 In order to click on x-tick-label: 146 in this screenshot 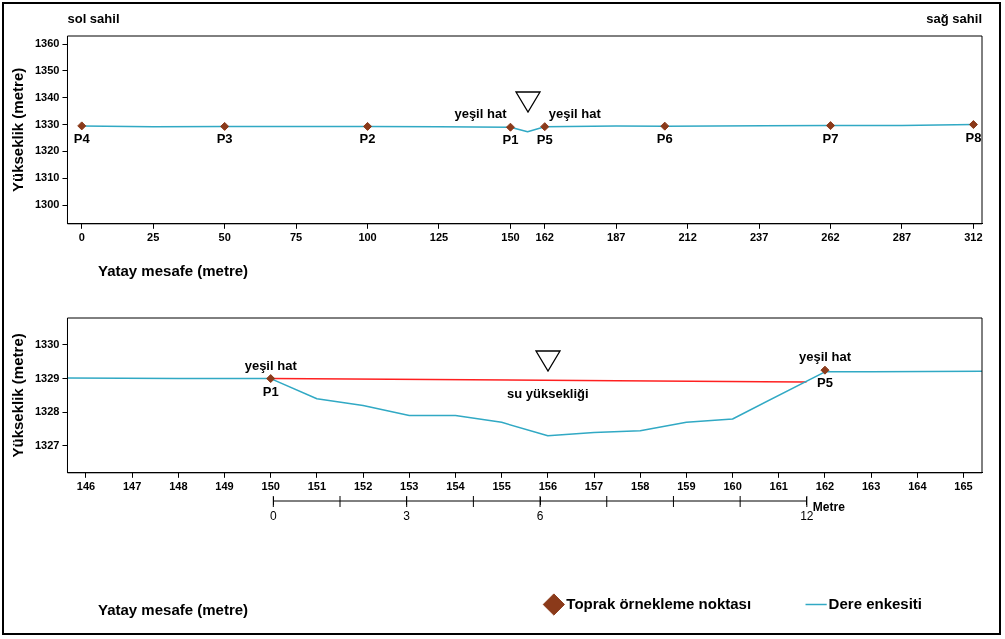, I will do `click(86, 486)`.